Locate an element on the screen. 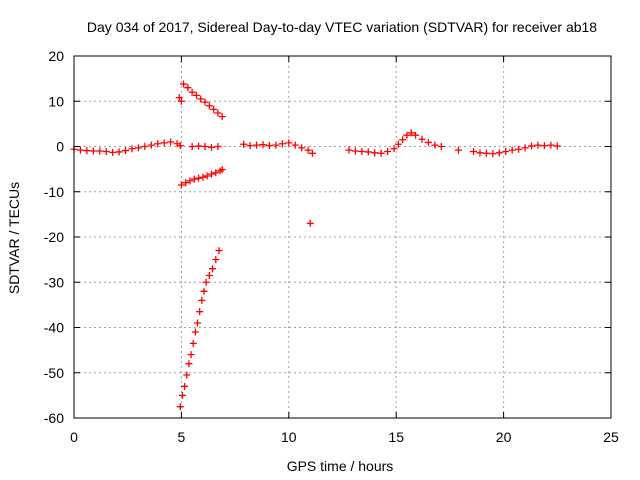 The height and width of the screenshot is (480, 640). x-tick-label: 15 is located at coordinates (396, 437).